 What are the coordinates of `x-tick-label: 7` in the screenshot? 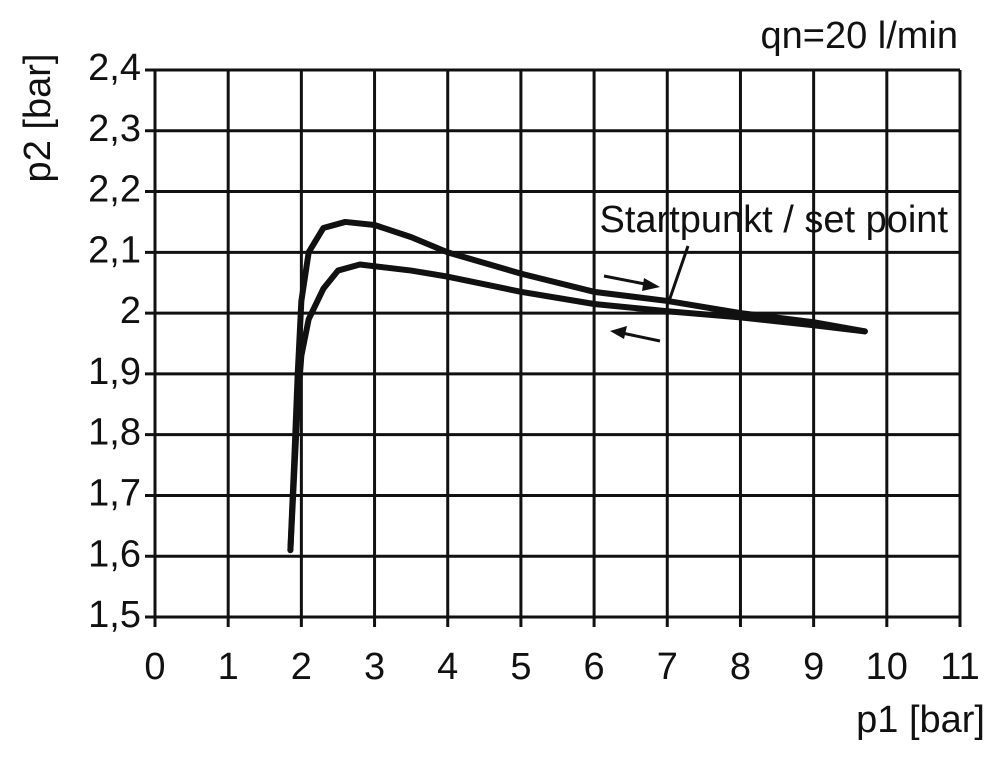 It's located at (667, 667).